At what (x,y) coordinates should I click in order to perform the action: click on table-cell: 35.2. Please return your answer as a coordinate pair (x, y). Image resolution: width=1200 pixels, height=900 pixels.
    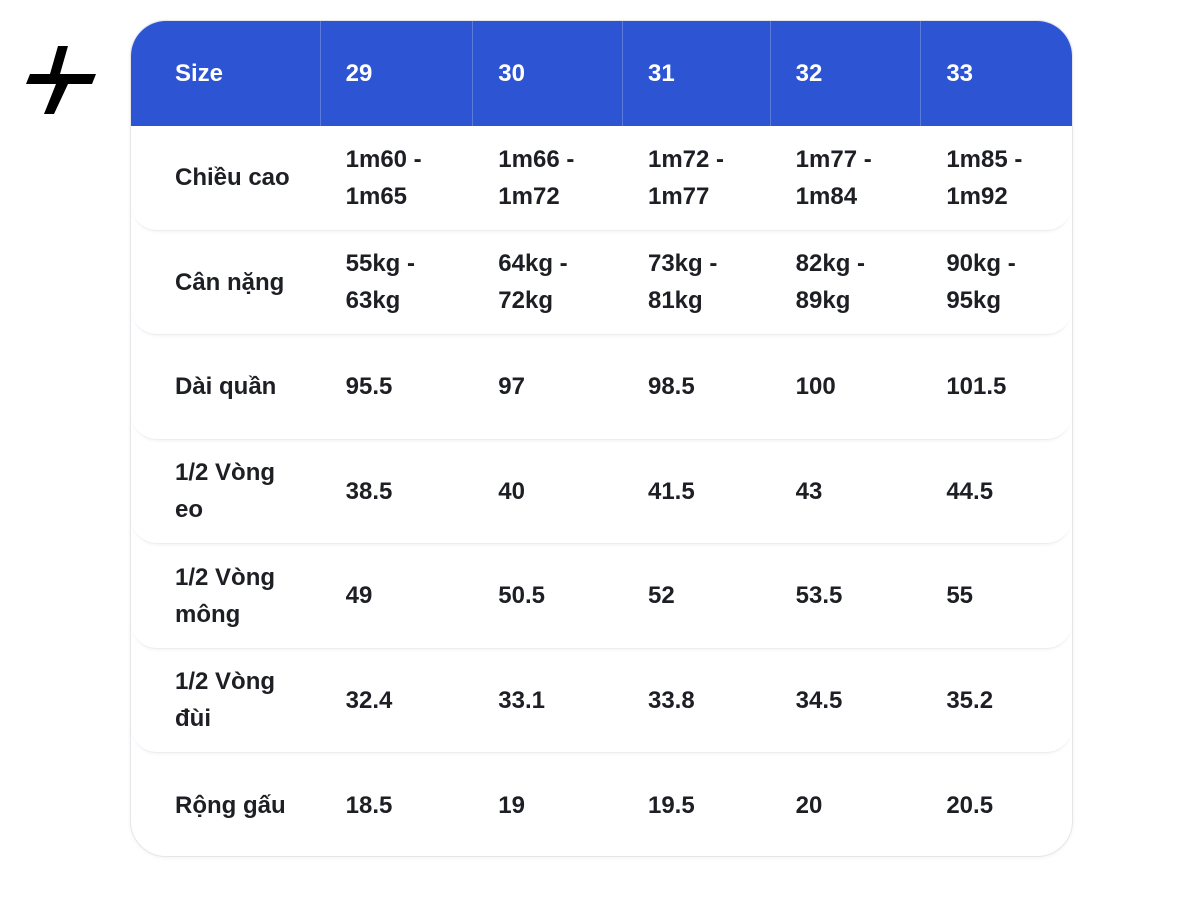
    Looking at the image, I should click on (996, 701).